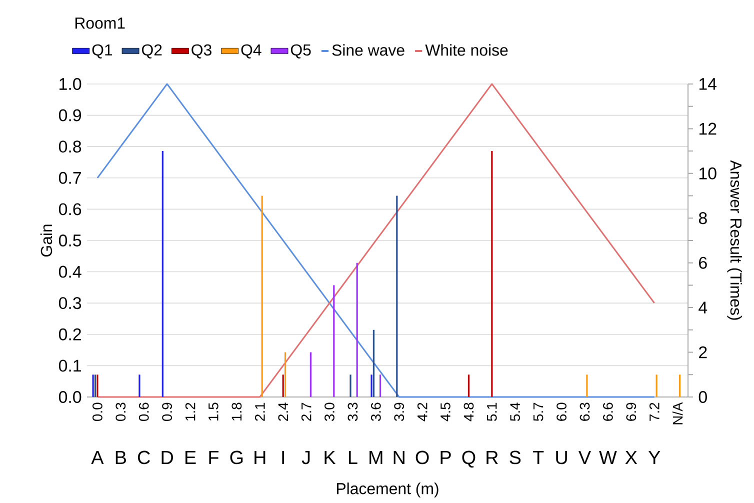 Image resolution: width=754 pixels, height=503 pixels. What do you see at coordinates (237, 411) in the screenshot?
I see `x-tick-label: 1.8` at bounding box center [237, 411].